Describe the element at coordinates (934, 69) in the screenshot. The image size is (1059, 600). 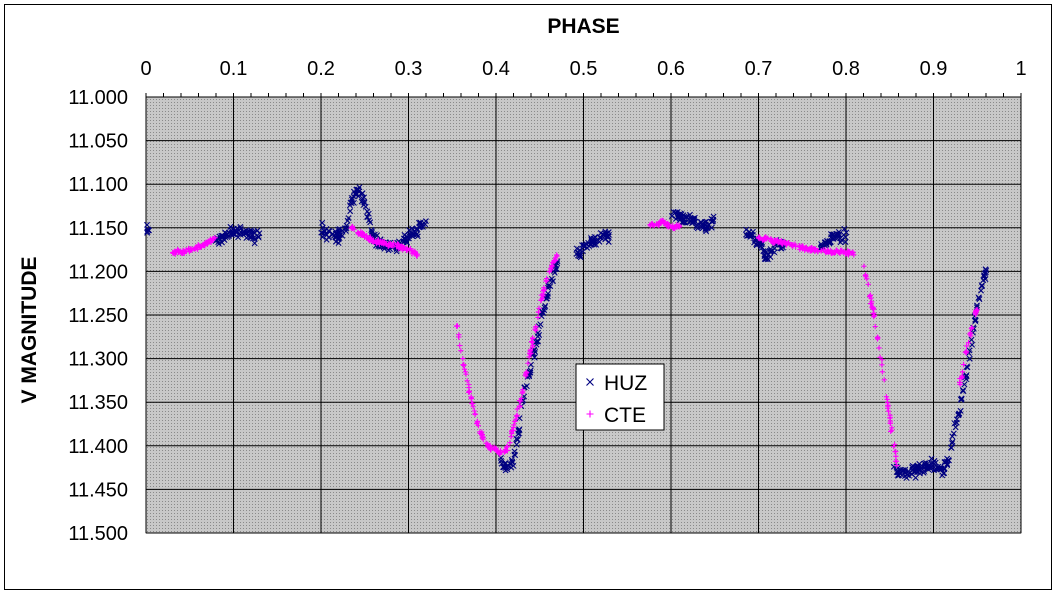
I see `x-tick-label: 0.9` at that location.